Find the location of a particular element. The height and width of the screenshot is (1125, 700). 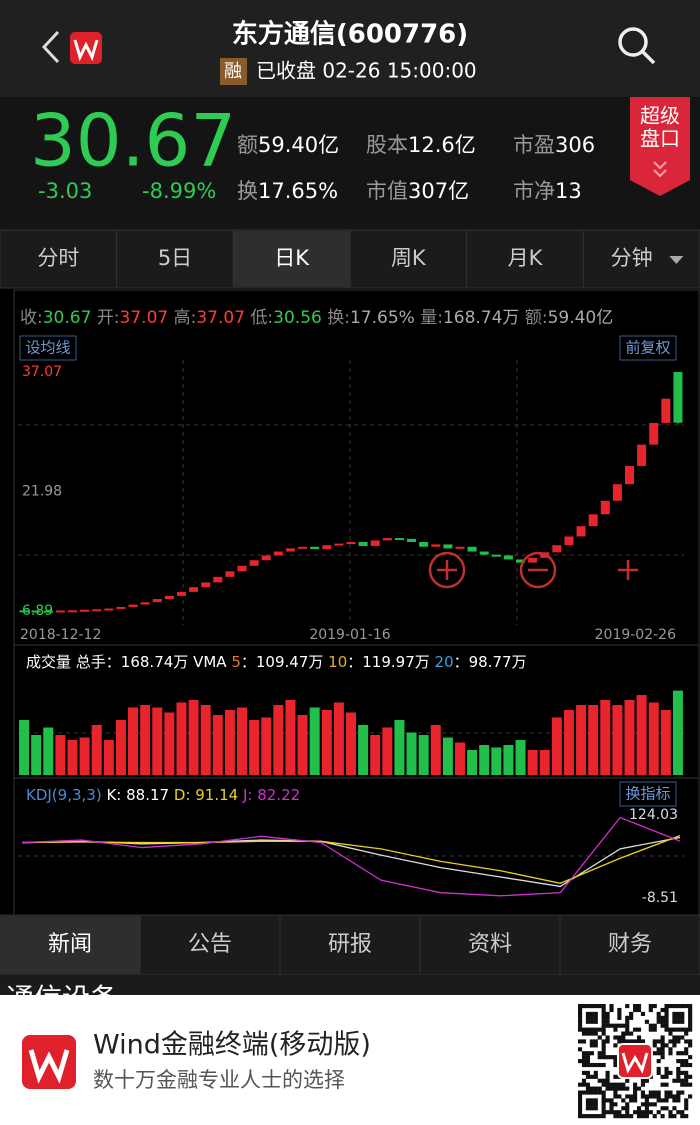

news-tab: 新闻 is located at coordinates (70, 944).